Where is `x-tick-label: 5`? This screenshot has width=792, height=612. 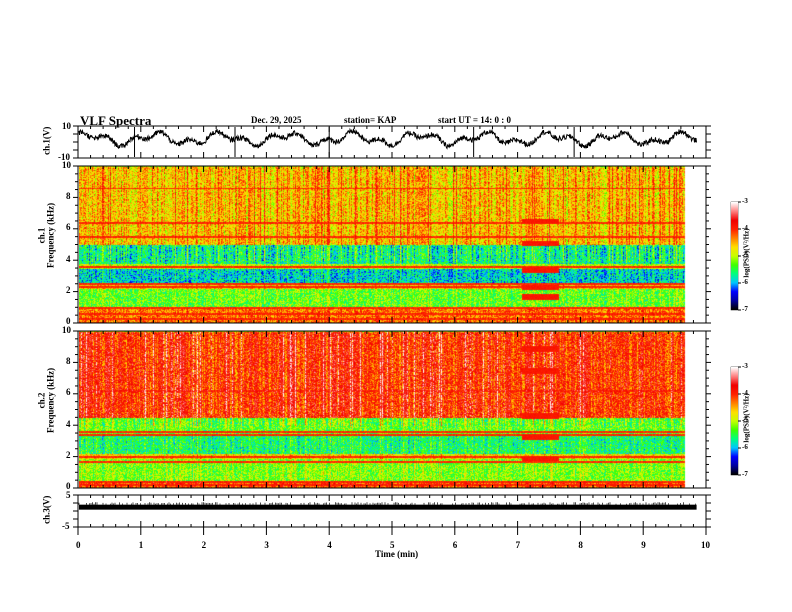
x-tick-label: 5 is located at coordinates (392, 545).